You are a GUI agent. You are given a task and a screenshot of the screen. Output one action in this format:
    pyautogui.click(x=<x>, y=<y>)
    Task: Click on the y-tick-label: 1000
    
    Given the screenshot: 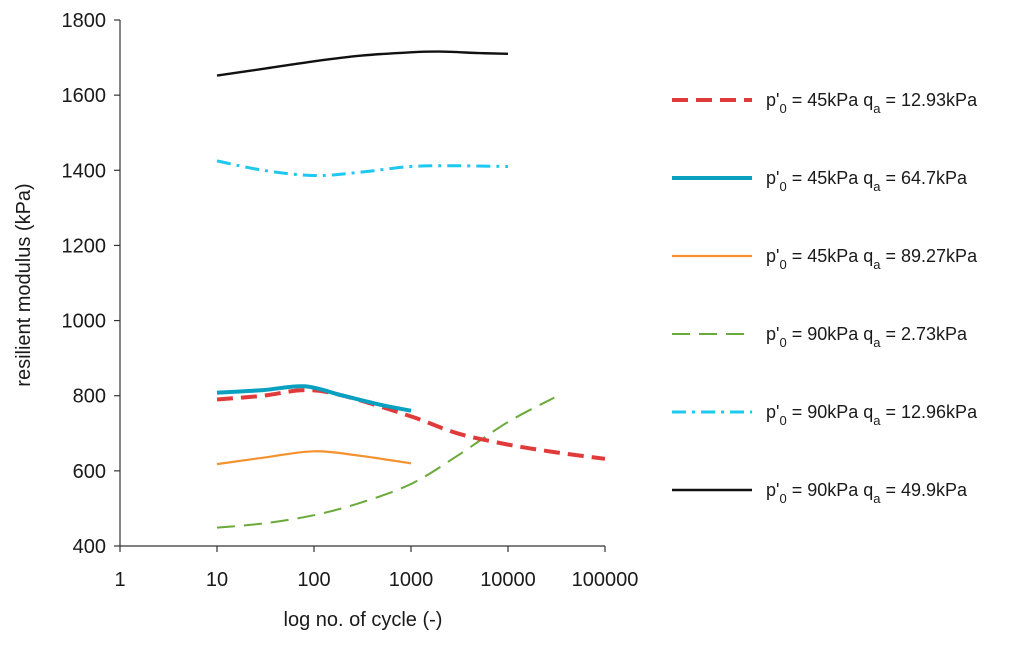 What is the action you would take?
    pyautogui.click(x=84, y=322)
    